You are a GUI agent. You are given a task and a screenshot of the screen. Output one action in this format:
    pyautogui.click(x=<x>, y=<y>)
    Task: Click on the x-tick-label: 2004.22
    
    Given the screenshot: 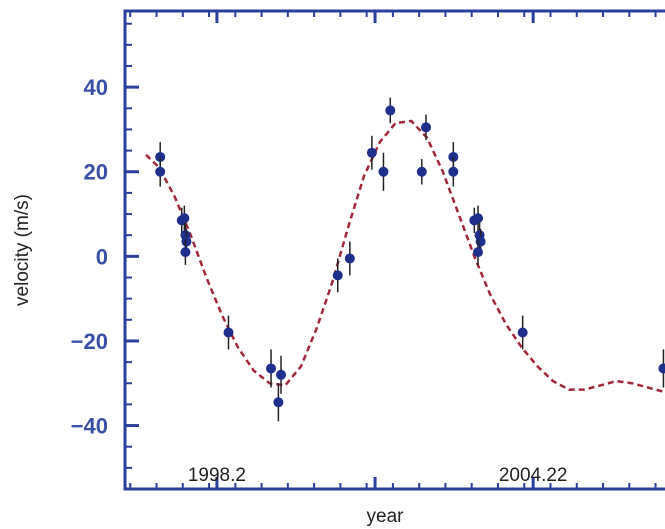 What is the action you would take?
    pyautogui.click(x=533, y=475)
    